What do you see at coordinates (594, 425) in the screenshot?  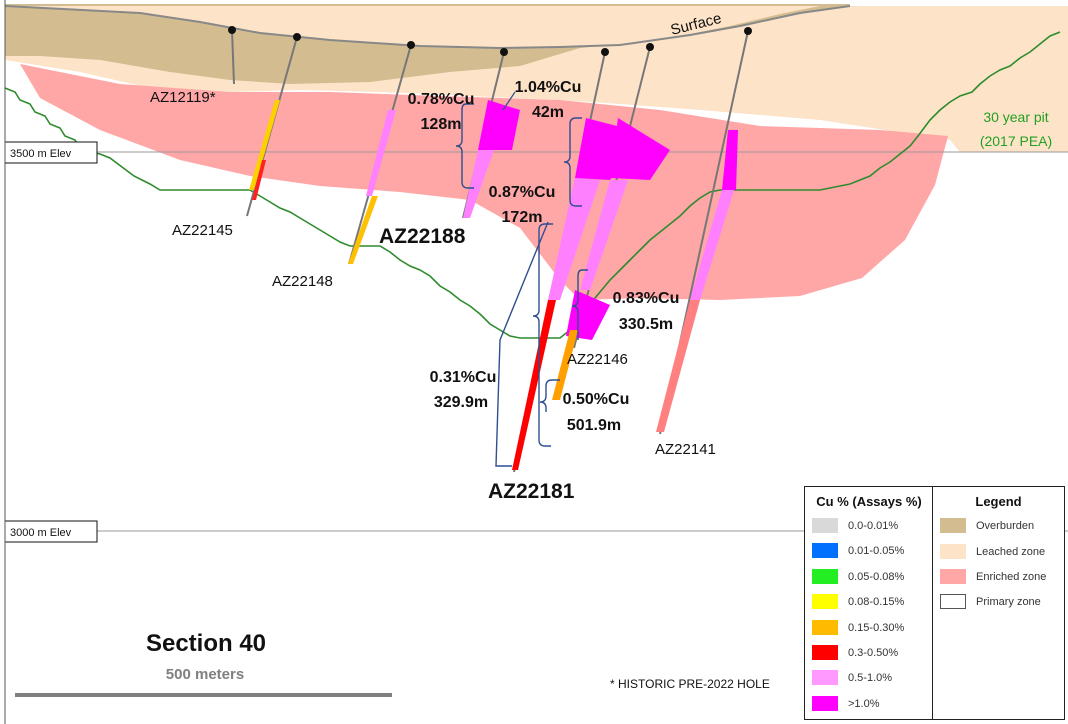 I see `intercept-length-6: 501.9m` at bounding box center [594, 425].